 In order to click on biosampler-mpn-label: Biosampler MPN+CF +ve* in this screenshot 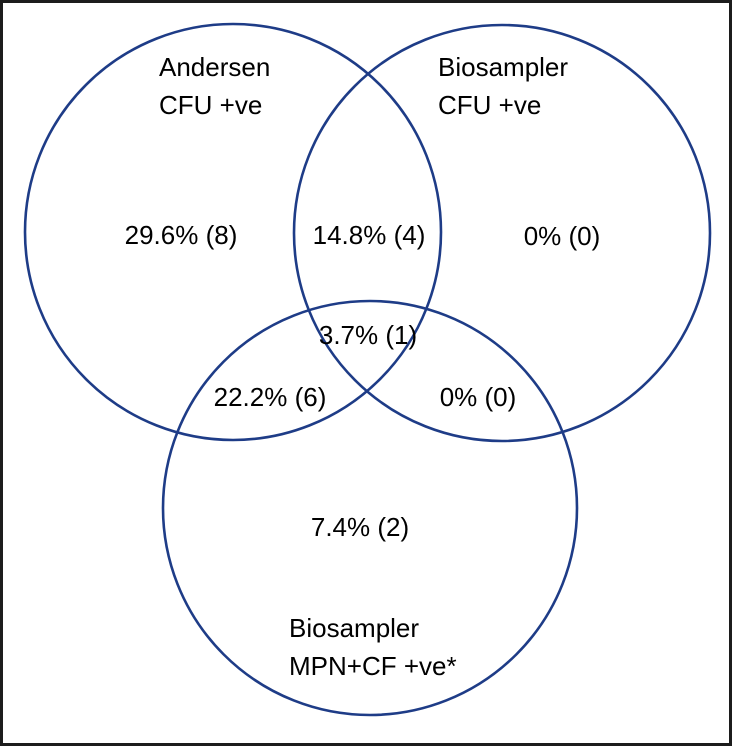, I will do `click(373, 647)`.